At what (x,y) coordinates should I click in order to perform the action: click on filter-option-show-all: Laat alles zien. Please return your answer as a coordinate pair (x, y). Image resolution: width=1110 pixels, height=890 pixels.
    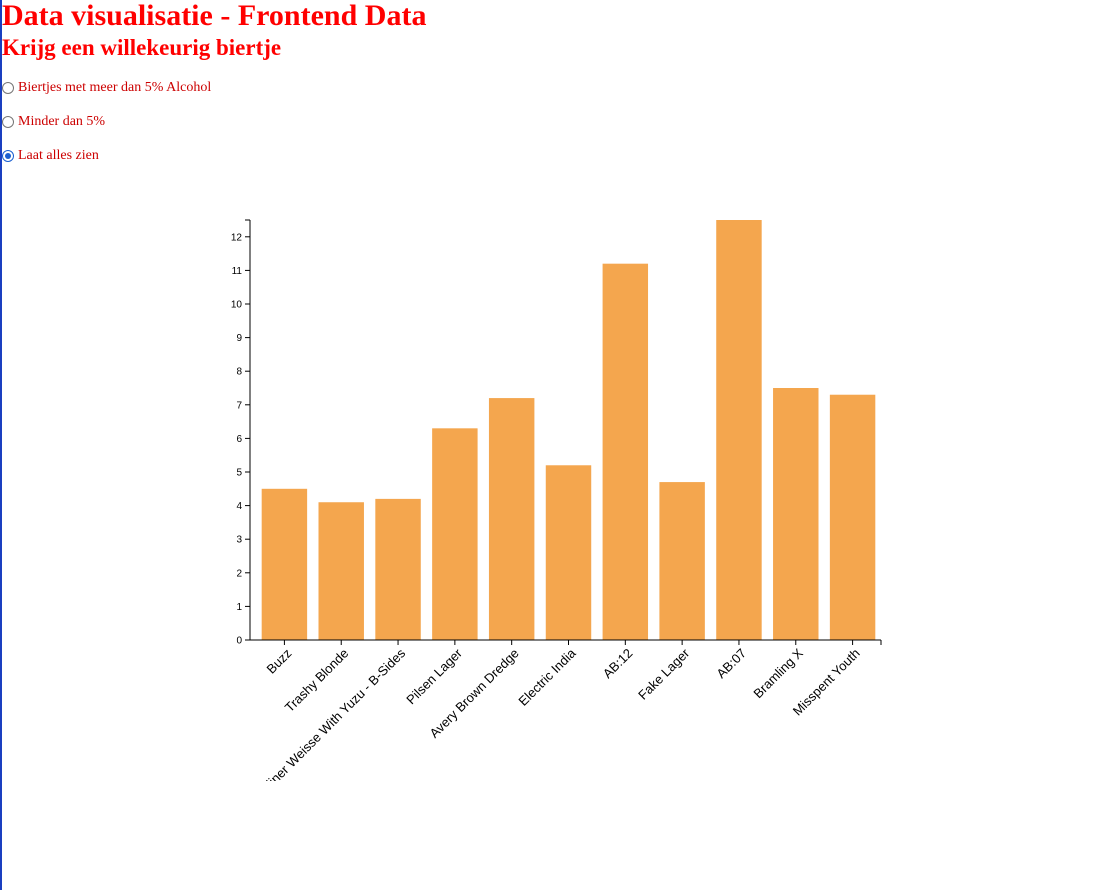
    Looking at the image, I should click on (50, 156).